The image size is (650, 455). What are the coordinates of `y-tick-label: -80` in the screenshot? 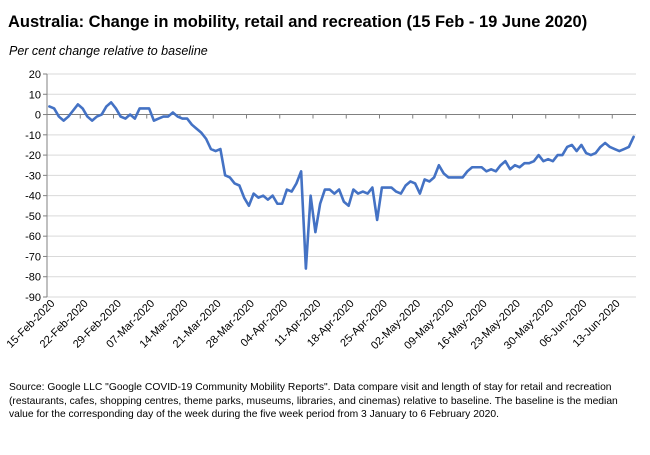 It's located at (33, 278).